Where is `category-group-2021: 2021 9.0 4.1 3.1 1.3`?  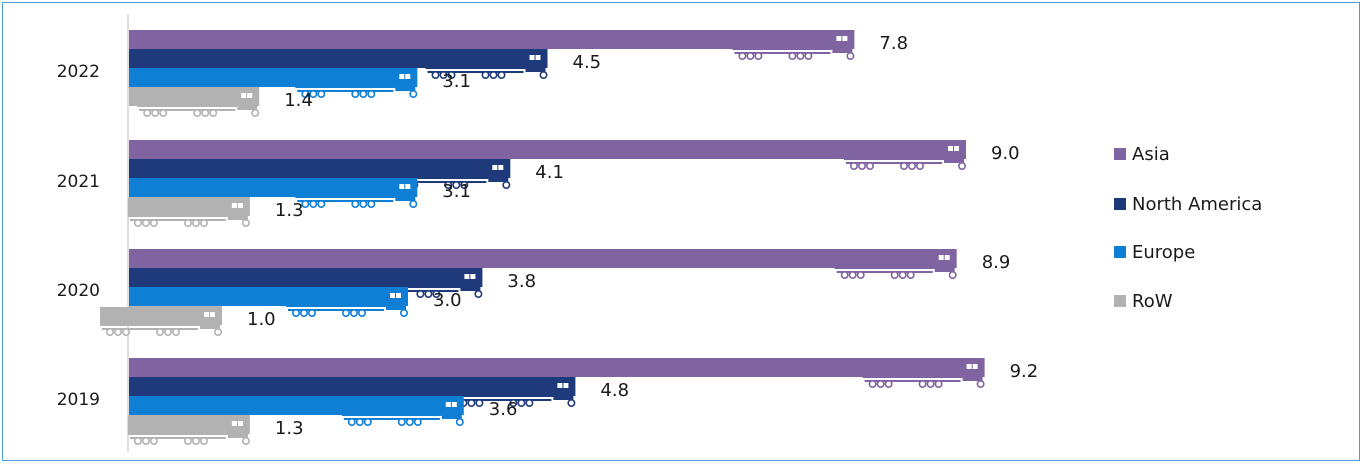
category-group-2021: 2021 9.0 4.1 3.1 1.3 is located at coordinates (538, 184).